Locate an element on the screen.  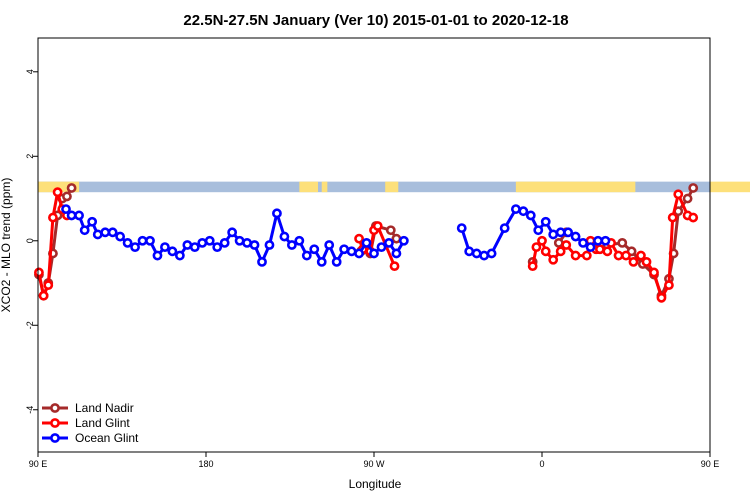
legend-marker-land-glint is located at coordinates (55, 423).